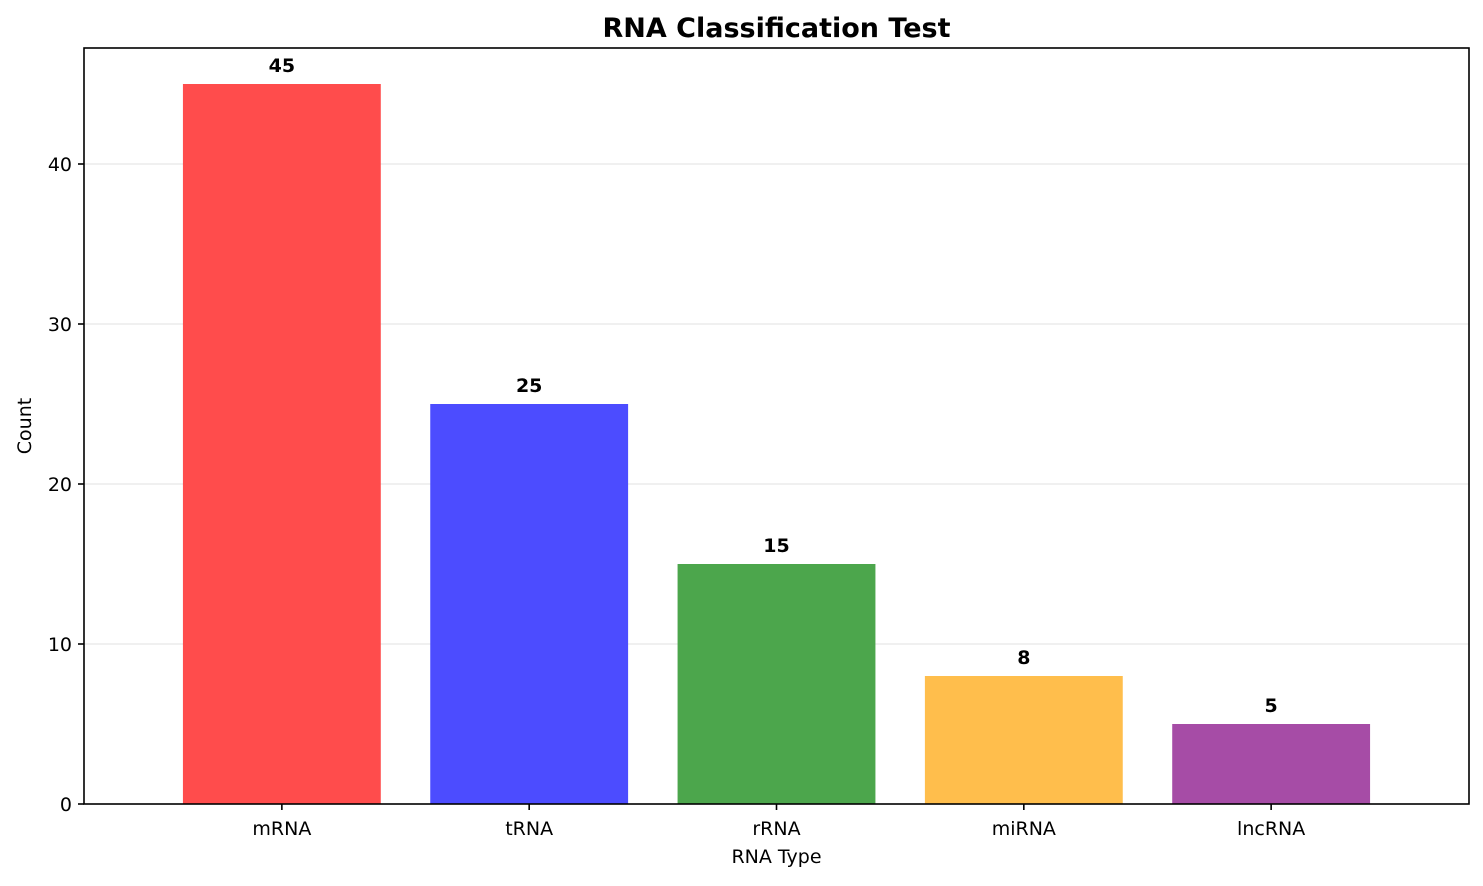 This screenshot has width=1483, height=886. What do you see at coordinates (1023, 740) in the screenshot?
I see `bar-miRNA` at bounding box center [1023, 740].